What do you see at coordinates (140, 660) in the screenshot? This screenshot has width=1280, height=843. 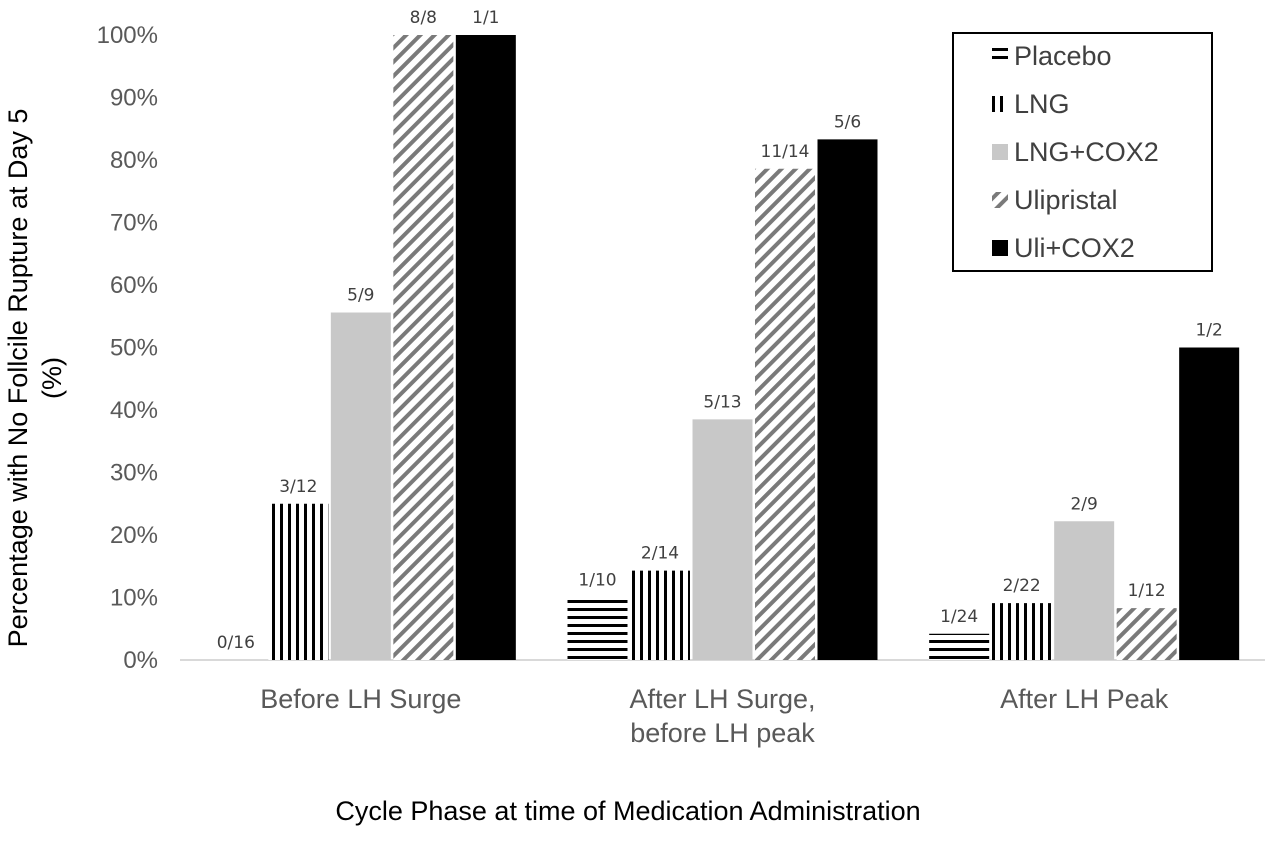 I see `y-tick-label: 0%` at bounding box center [140, 660].